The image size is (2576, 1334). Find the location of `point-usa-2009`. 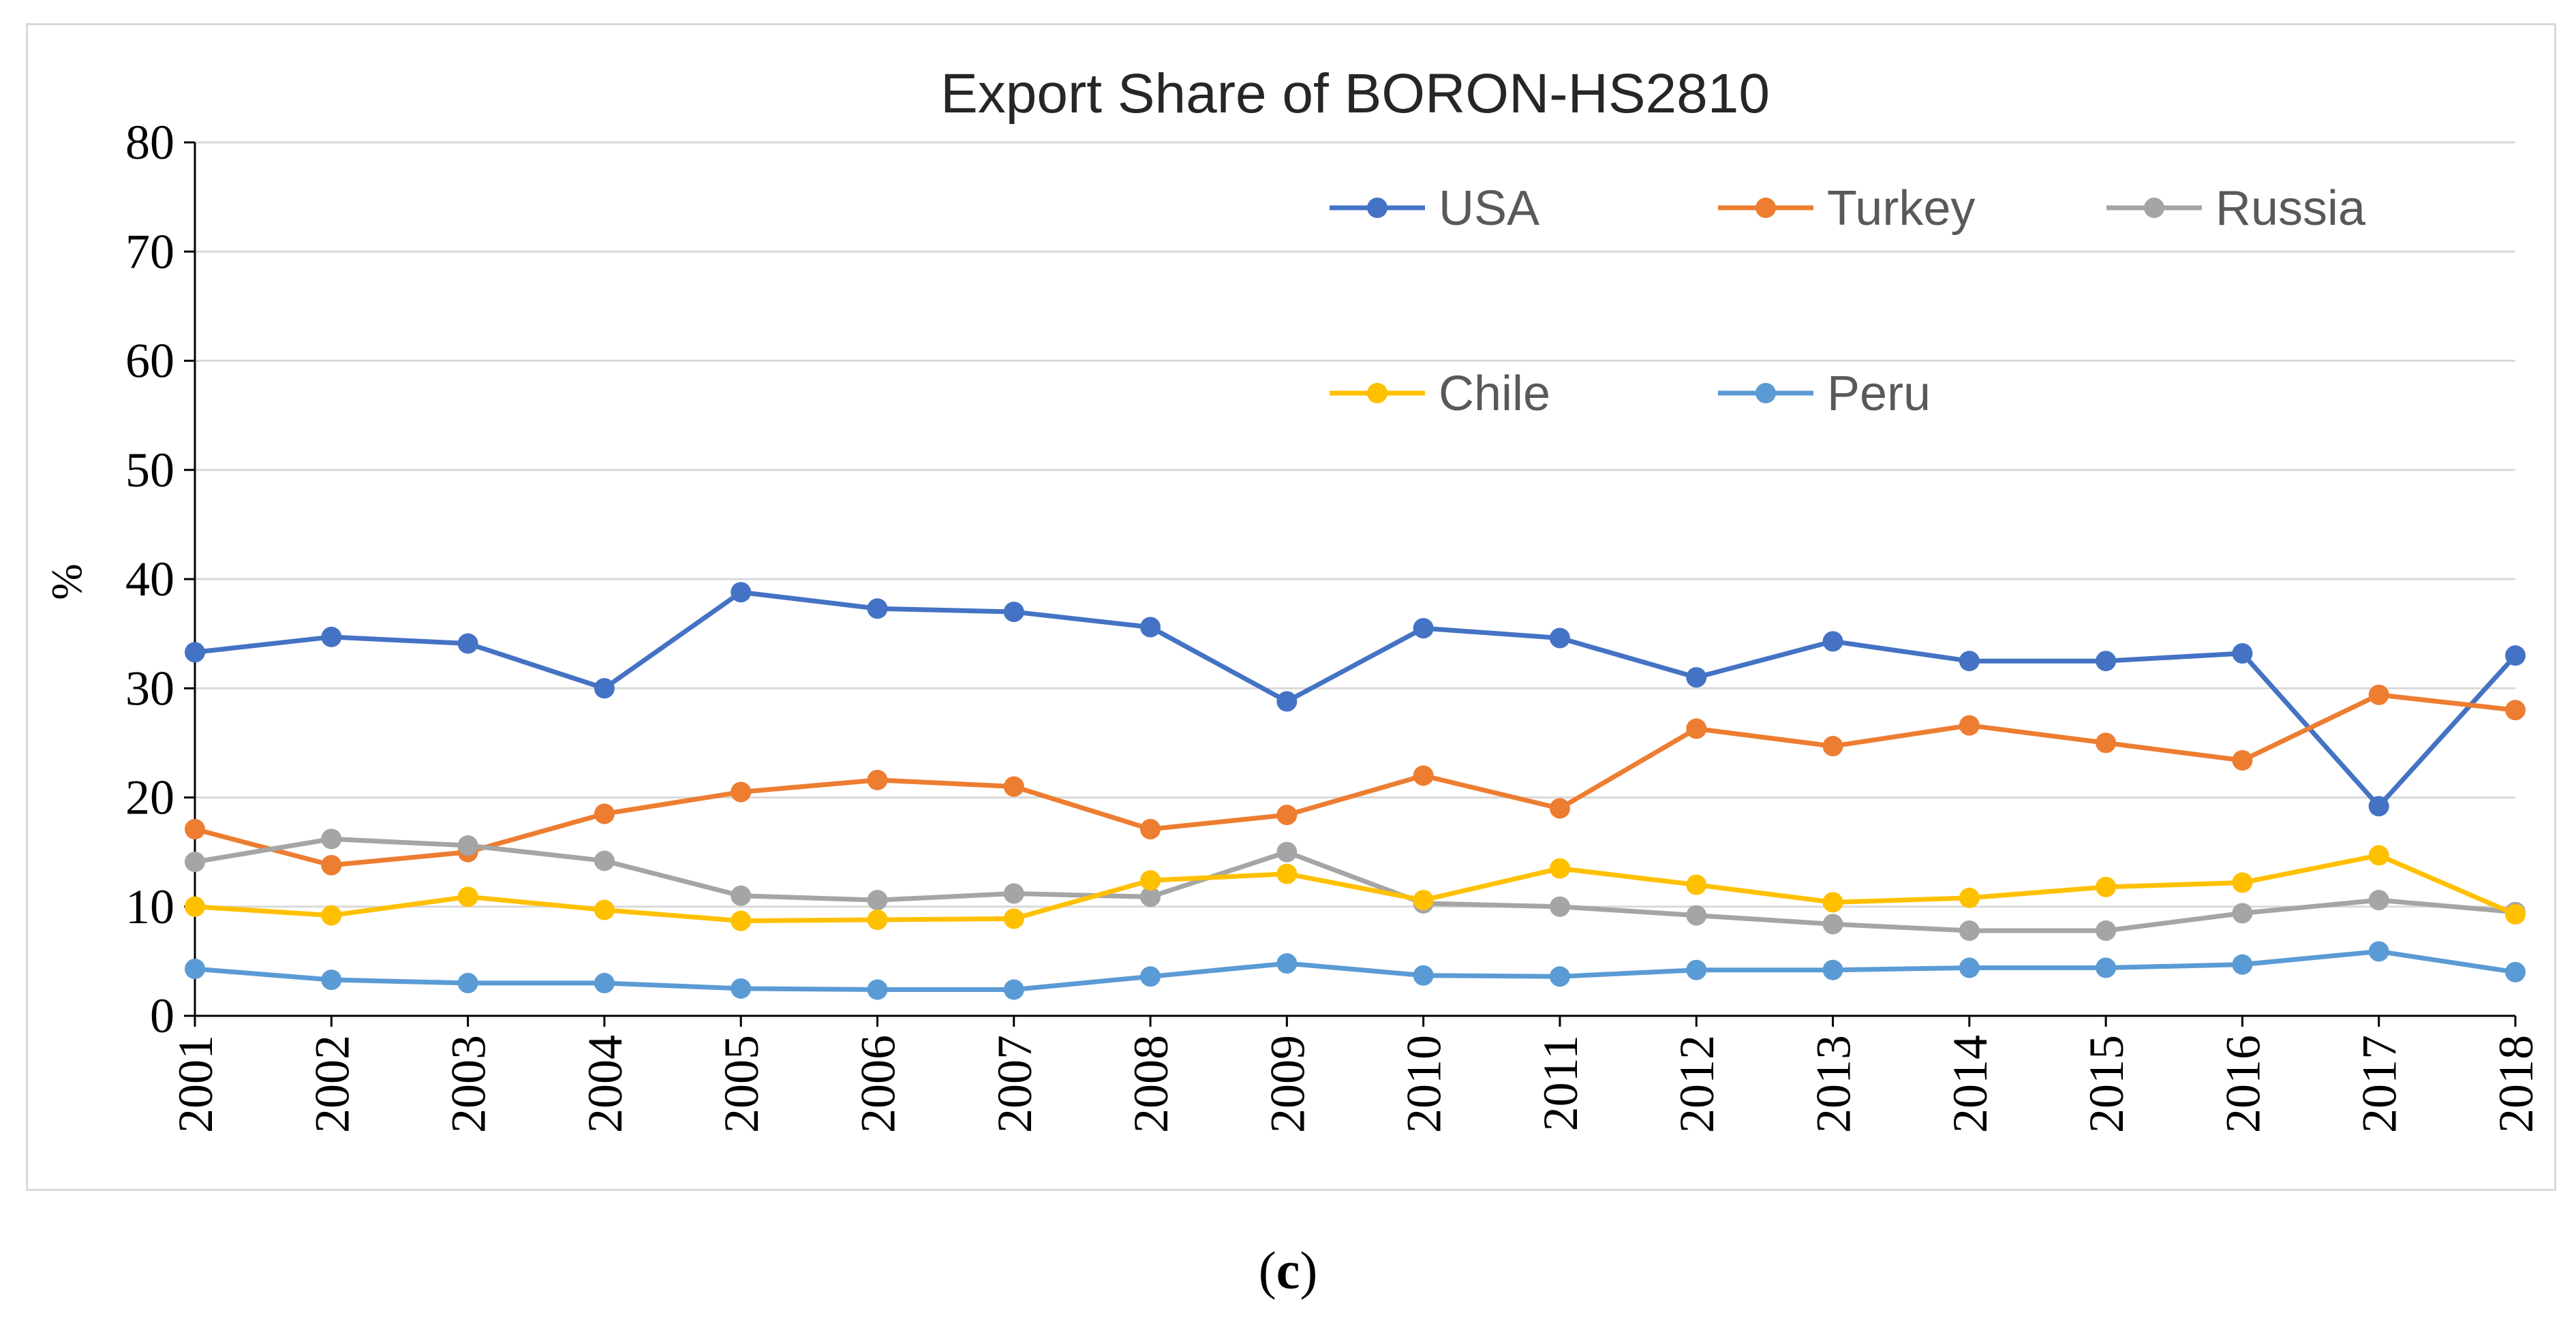

point-usa-2009 is located at coordinates (1287, 701).